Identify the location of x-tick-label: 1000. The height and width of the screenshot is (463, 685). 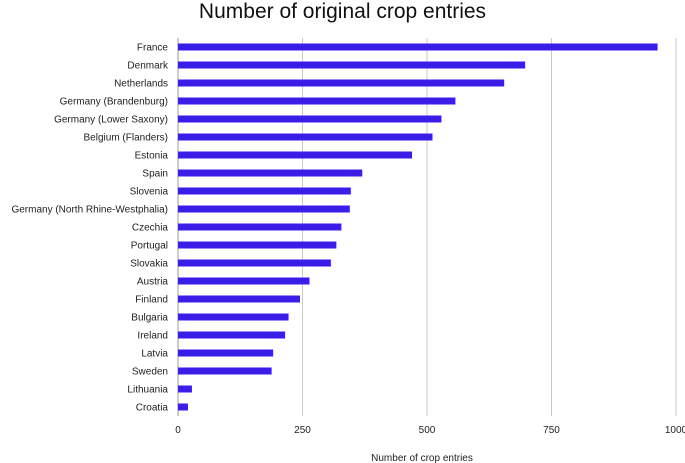
(675, 430).